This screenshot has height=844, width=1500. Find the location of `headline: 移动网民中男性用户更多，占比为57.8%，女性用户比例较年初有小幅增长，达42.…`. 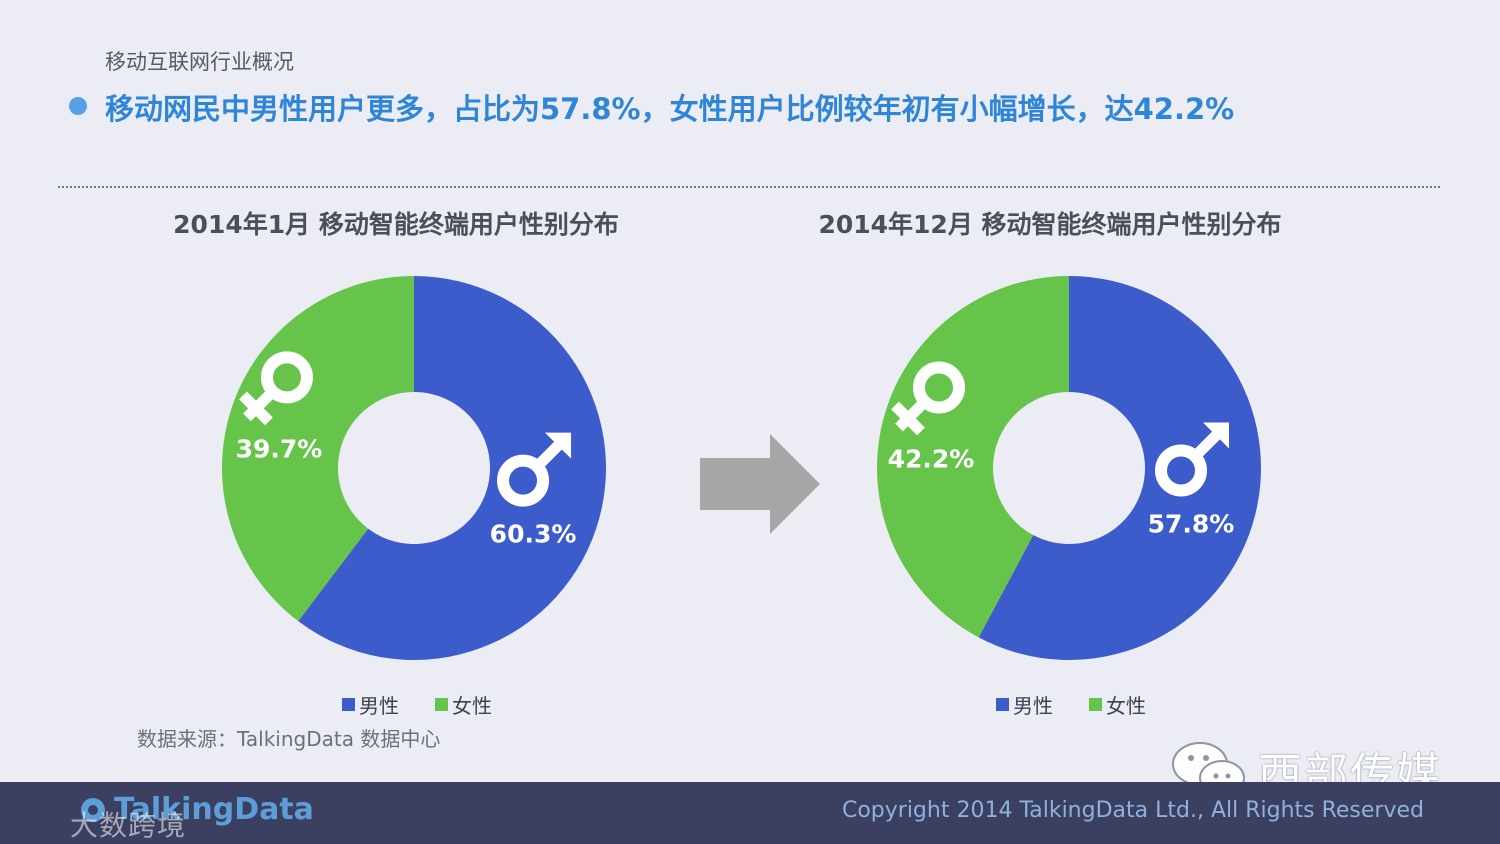

headline: 移动网民中男性用户更多，占比为57.8%，女性用户比例较年初有小幅增长，达42.… is located at coordinates (670, 109).